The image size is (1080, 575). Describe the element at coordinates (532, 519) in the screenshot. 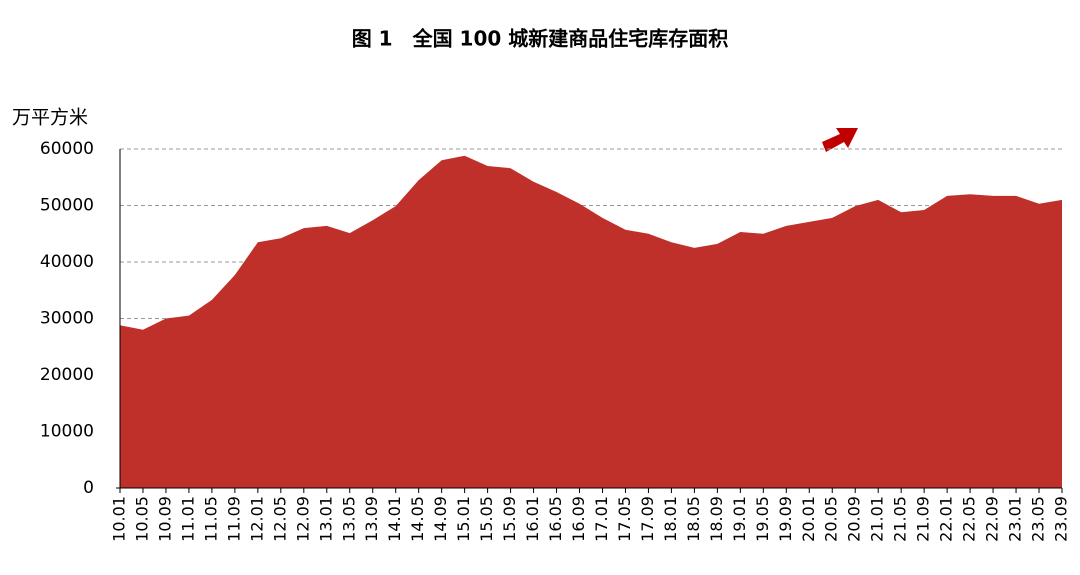

I see `x-tick-label: 16.01` at that location.